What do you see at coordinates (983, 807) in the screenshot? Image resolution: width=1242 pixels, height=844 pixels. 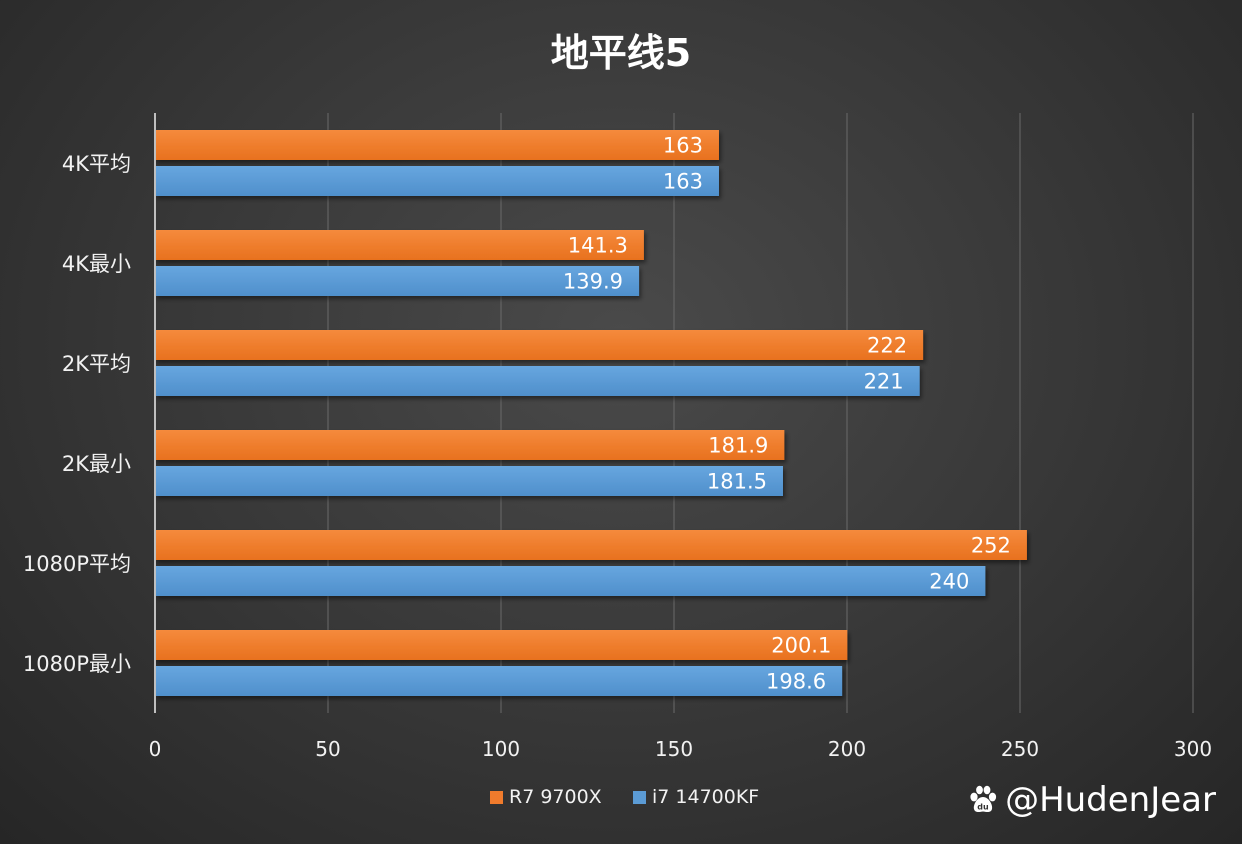 I see `svg-text: du` at bounding box center [983, 807].